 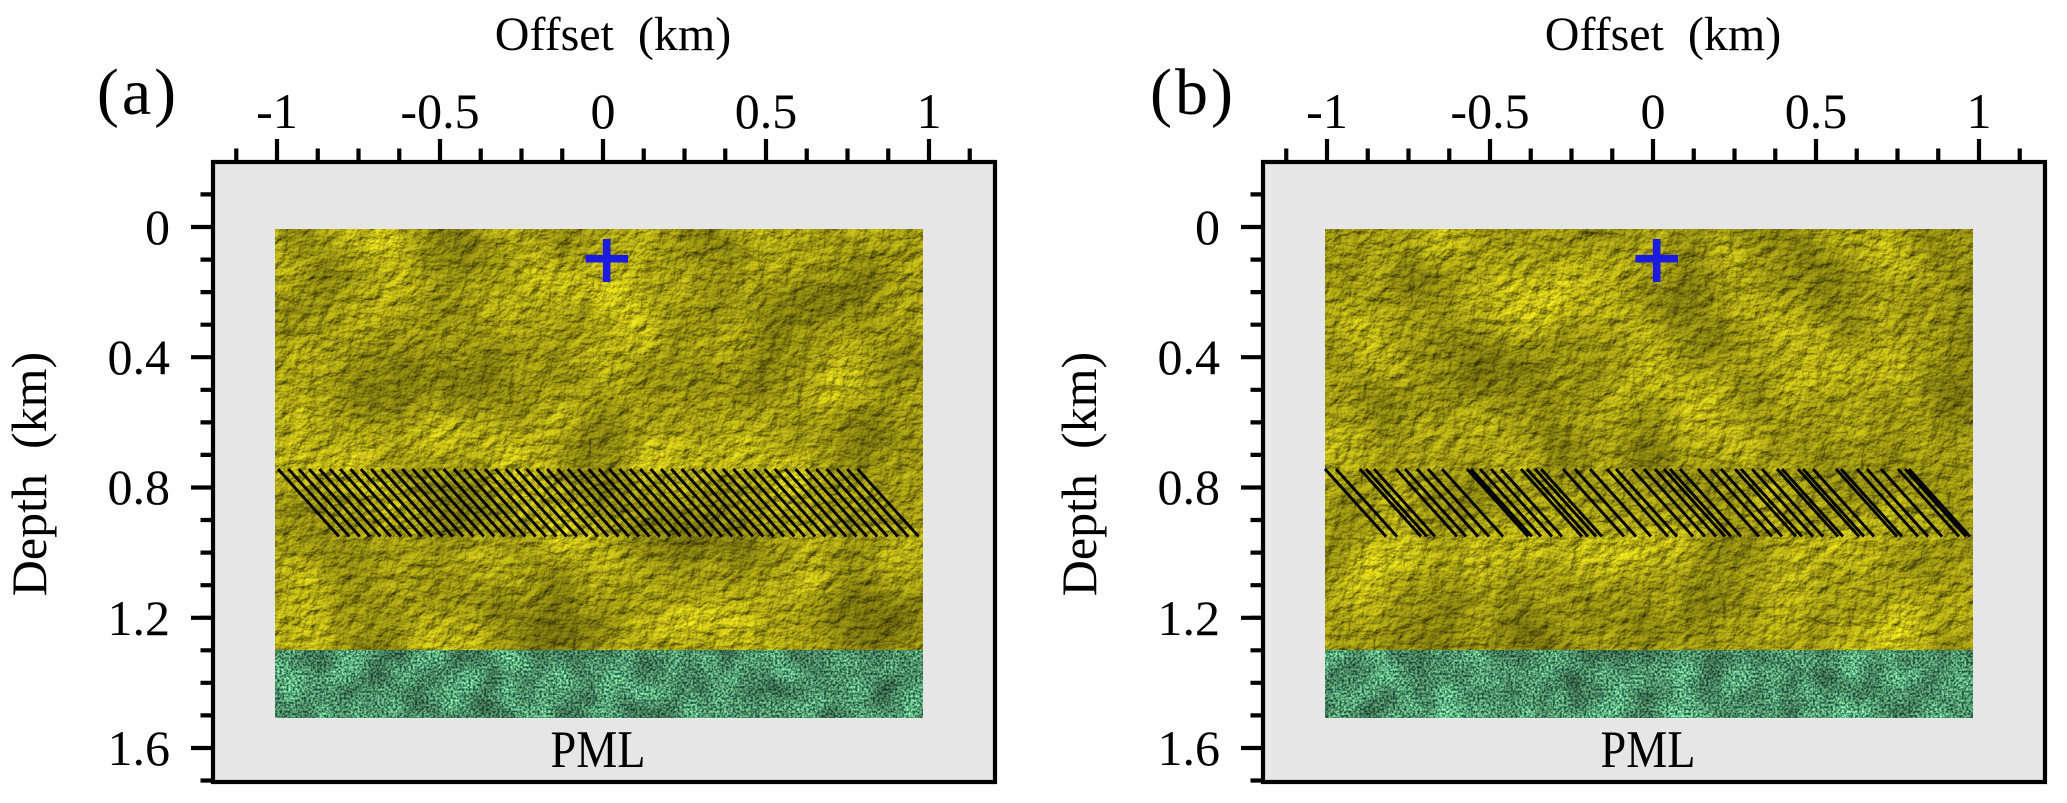 I want to click on svg-text: (b), so click(x=1193, y=92).